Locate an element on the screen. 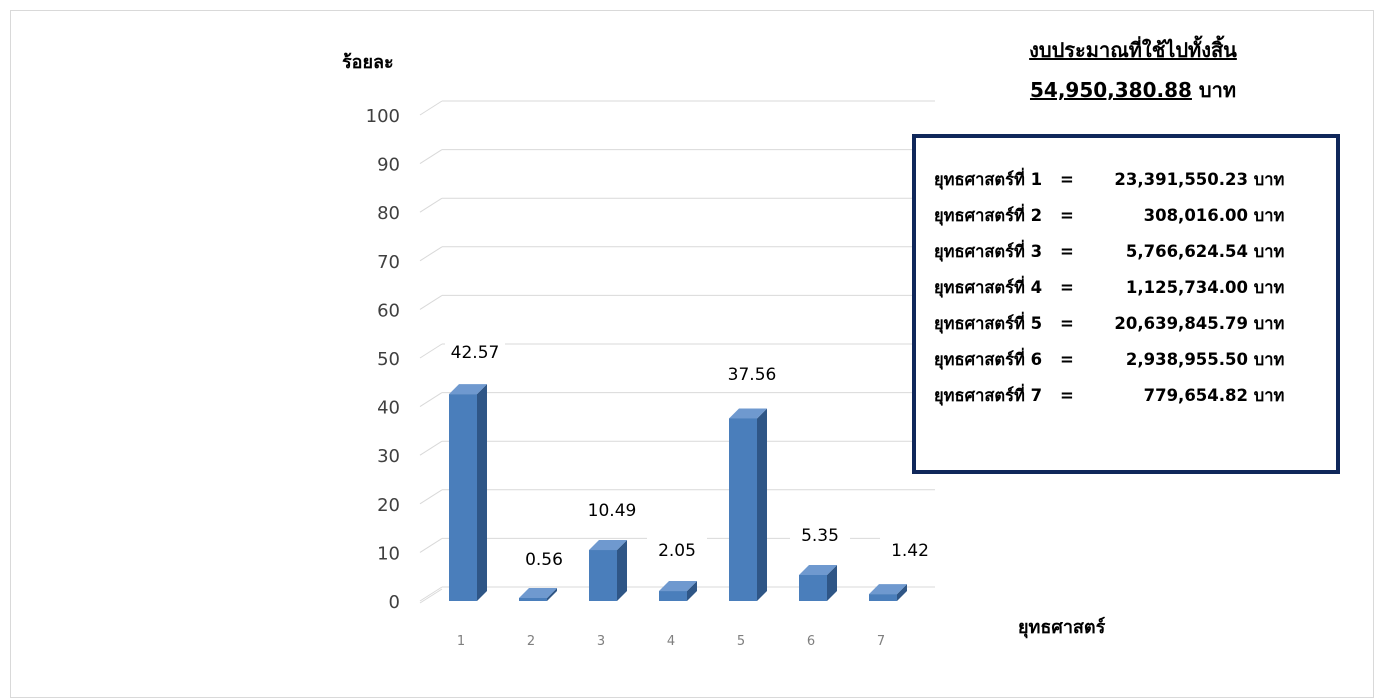 The width and height of the screenshot is (1375, 700). legend-row: ยุทธศาสตร์ที่ 4 = 1,125,734.00 บาท is located at coordinates (1135, 288).